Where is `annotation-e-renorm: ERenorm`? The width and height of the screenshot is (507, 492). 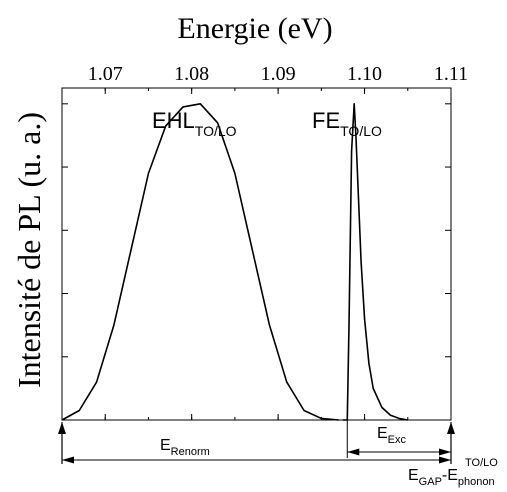
annotation-e-renorm: ERenorm is located at coordinates (185, 447).